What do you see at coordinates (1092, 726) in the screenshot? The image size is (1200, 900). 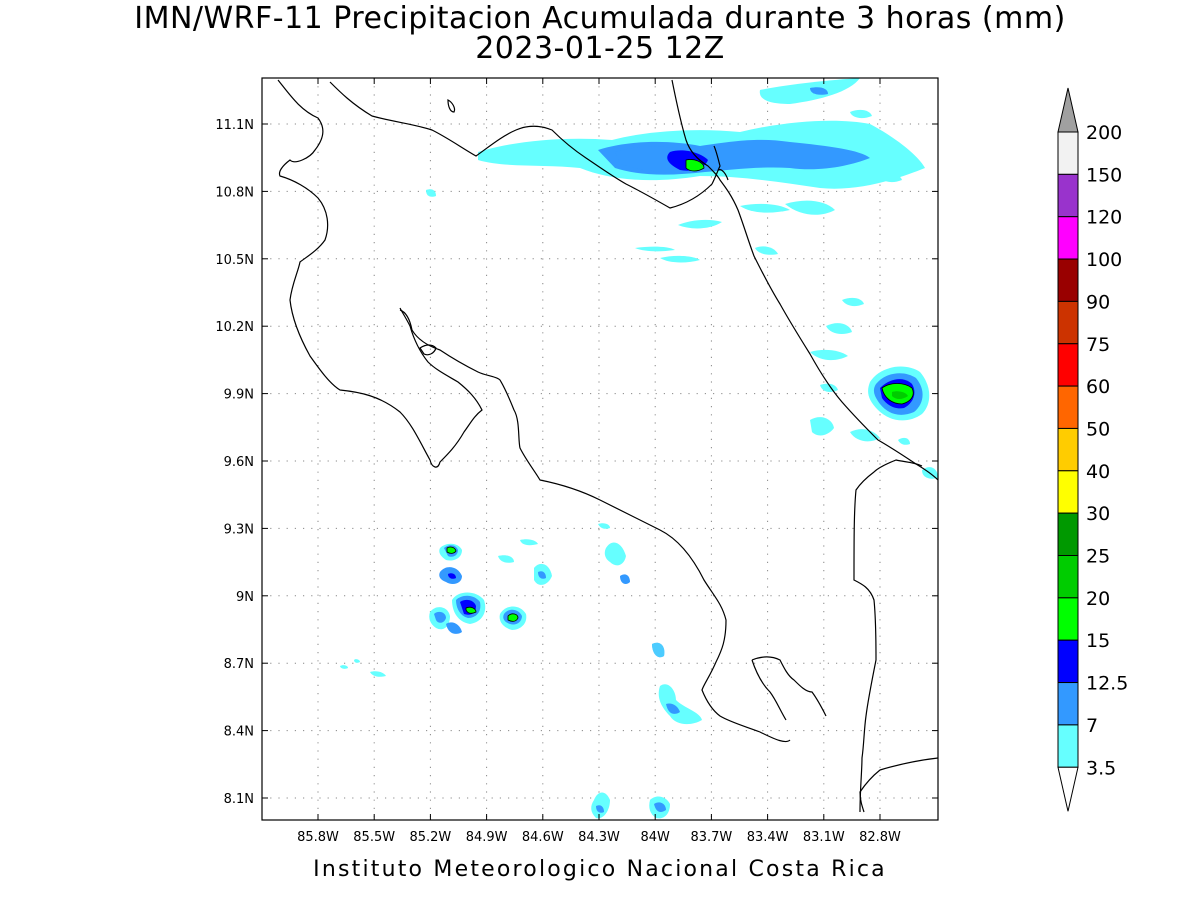 I see `legend-label: 7` at bounding box center [1092, 726].